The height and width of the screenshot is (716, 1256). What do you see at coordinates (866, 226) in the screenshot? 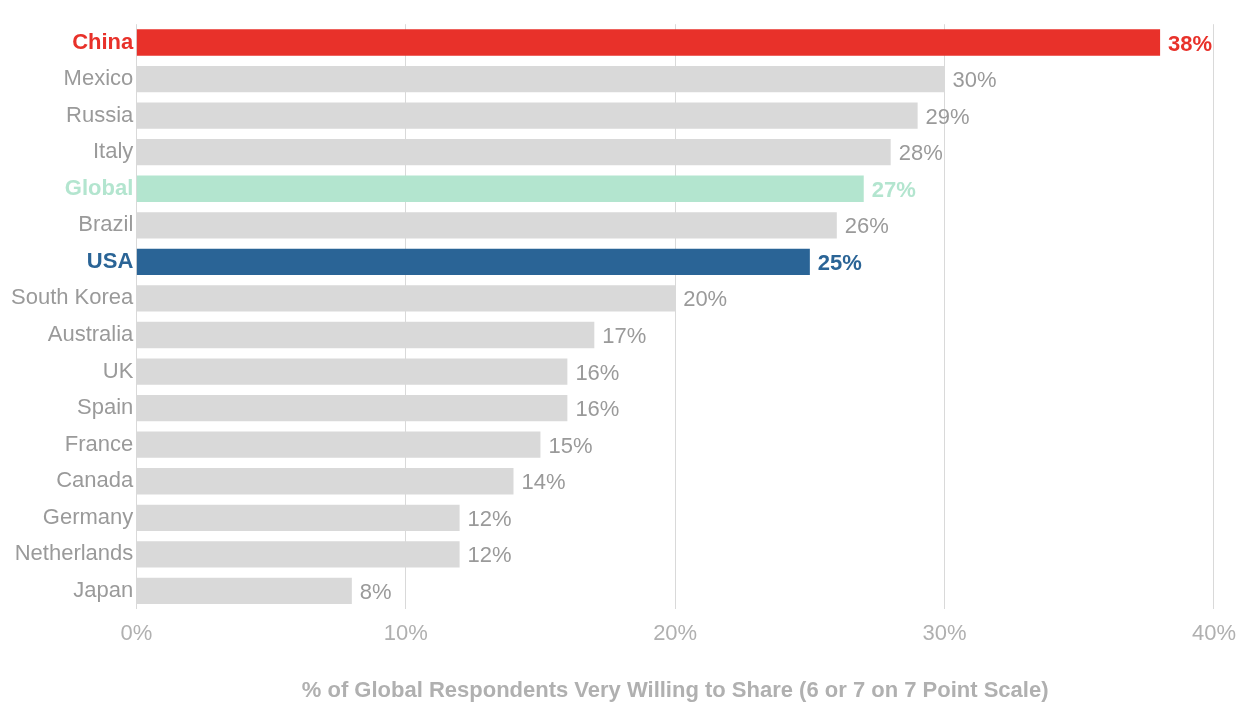
I see `data-label: 26%` at bounding box center [866, 226].